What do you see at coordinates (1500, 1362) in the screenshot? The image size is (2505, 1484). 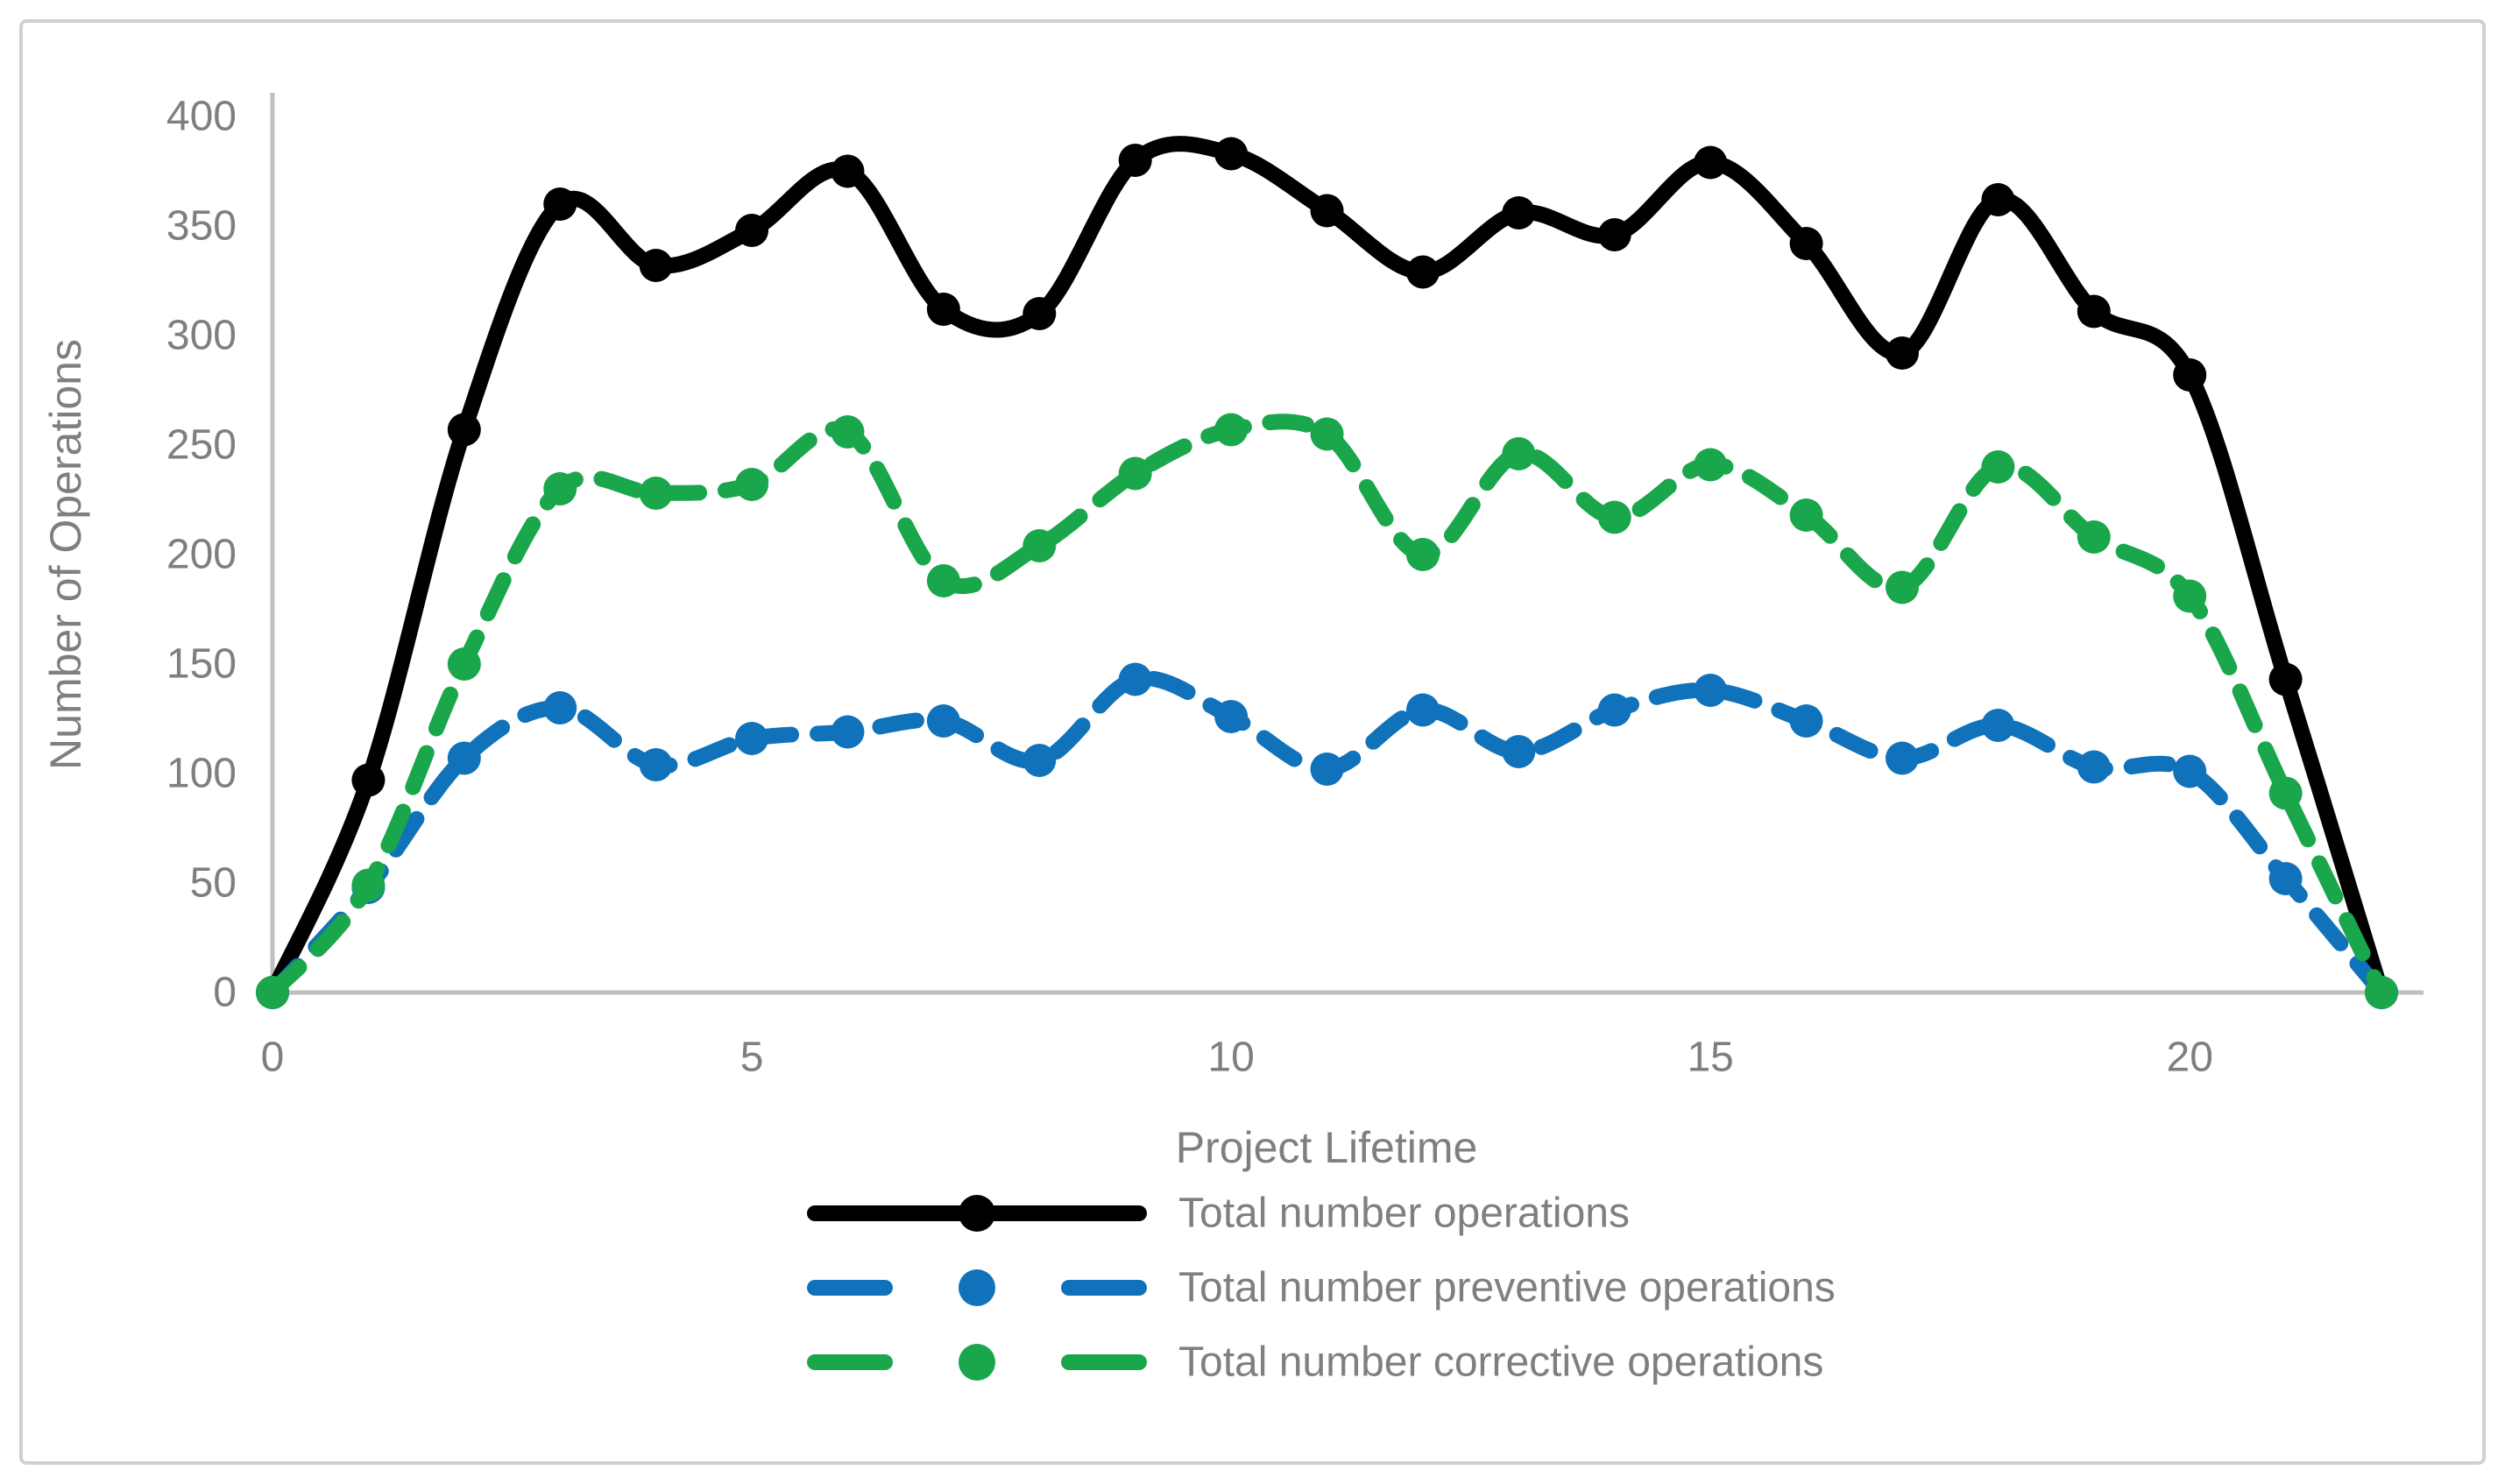 I see `legend-label: Total number corrective operations` at bounding box center [1500, 1362].